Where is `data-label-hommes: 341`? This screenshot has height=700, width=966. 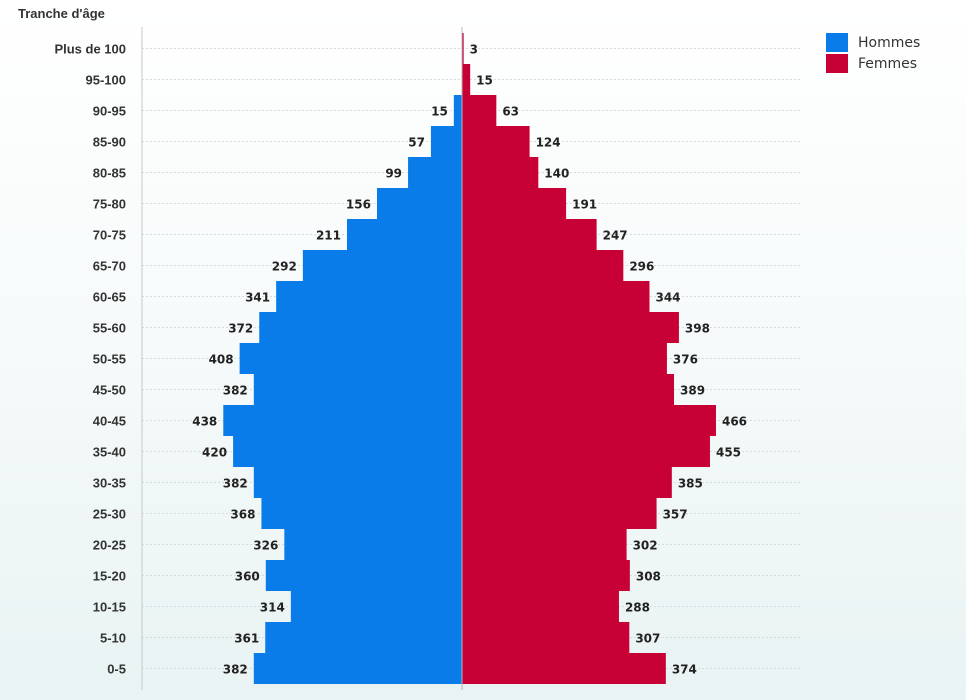 data-label-hommes: 341 is located at coordinates (257, 298).